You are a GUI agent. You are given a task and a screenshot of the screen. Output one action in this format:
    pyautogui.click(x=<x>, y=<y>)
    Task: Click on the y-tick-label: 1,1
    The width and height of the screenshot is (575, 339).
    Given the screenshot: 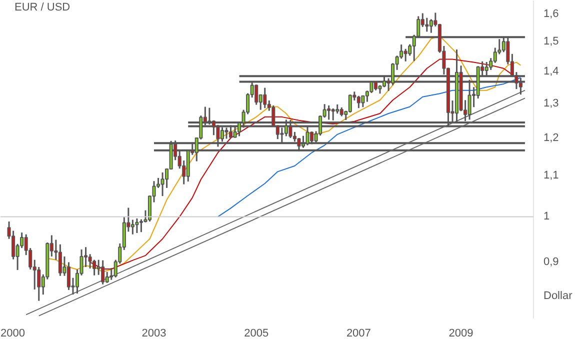 What is the action you would take?
    pyautogui.click(x=551, y=176)
    